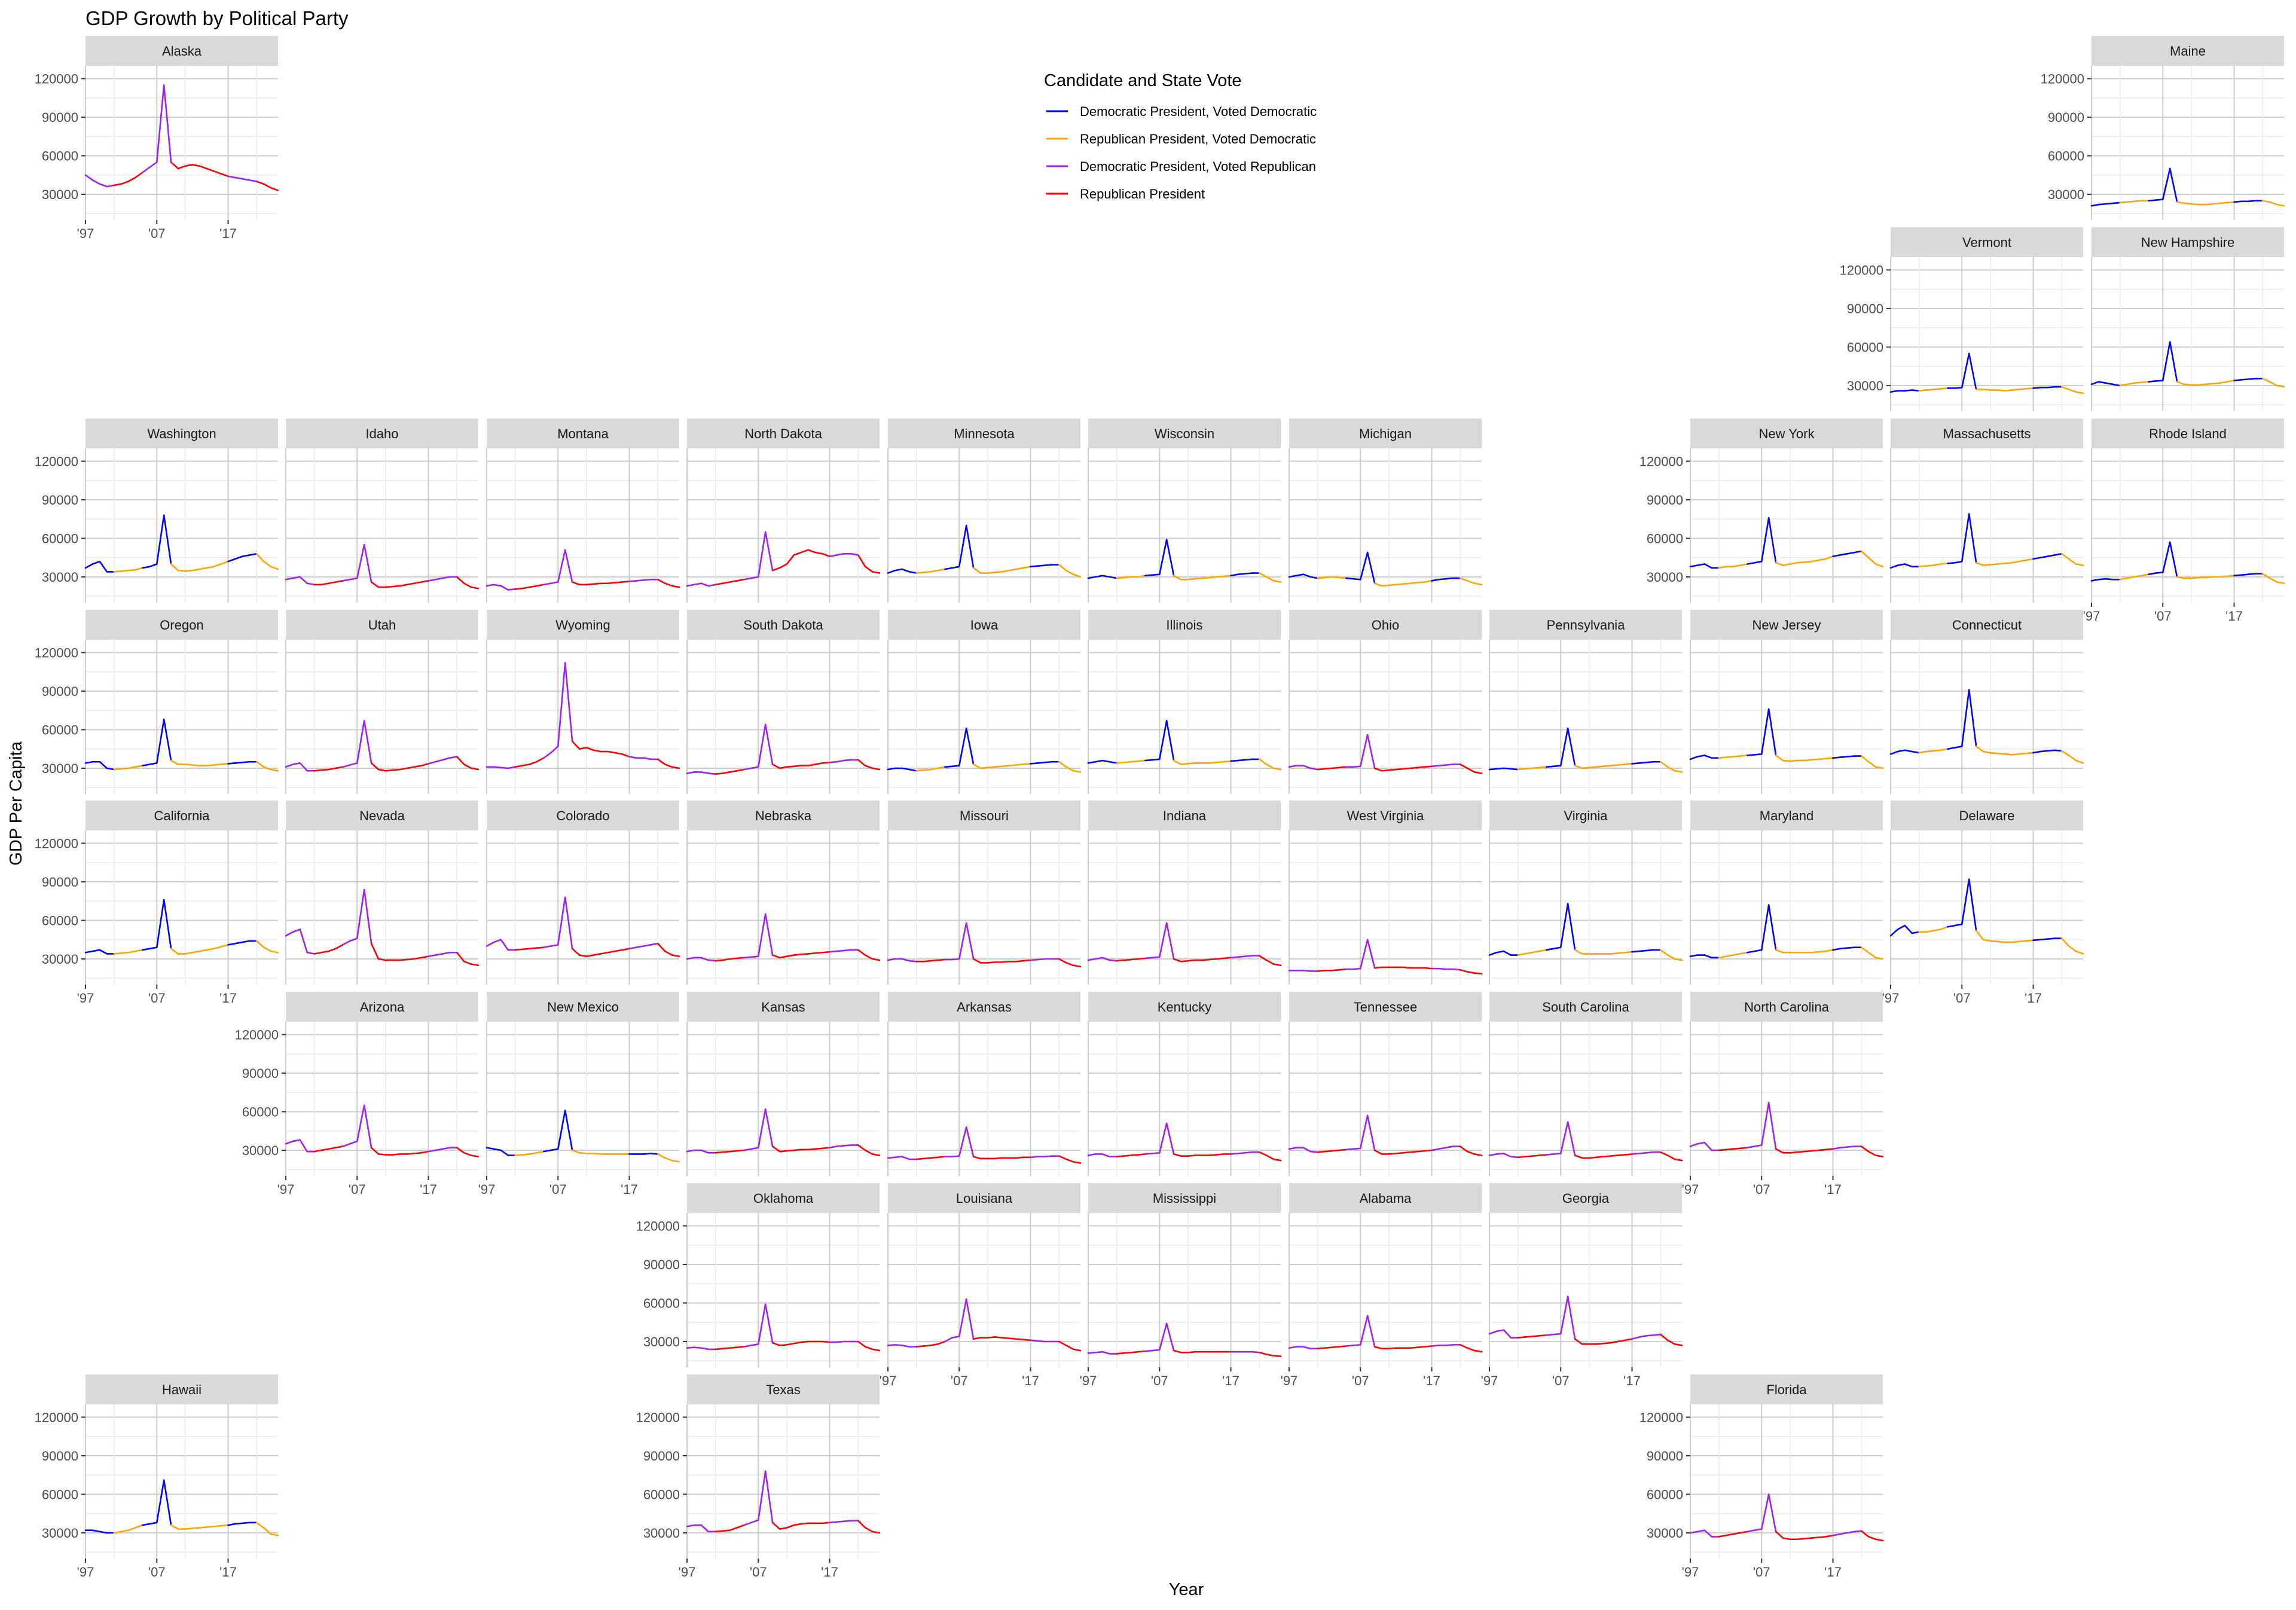  What do you see at coordinates (60, 1494) in the screenshot?
I see `y-tick-label: 60000` at bounding box center [60, 1494].